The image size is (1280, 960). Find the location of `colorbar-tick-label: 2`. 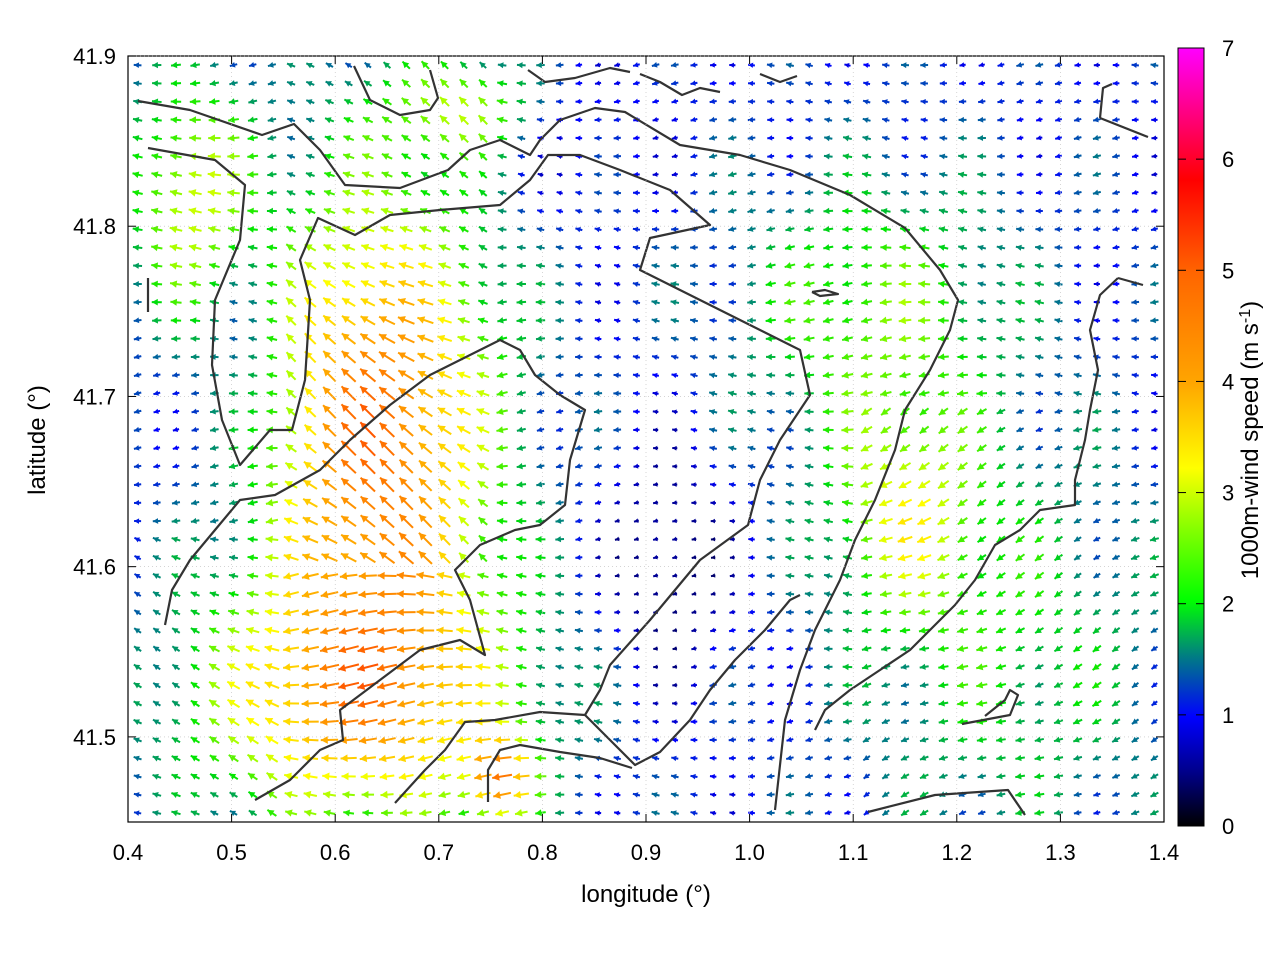

colorbar-tick-label: 2 is located at coordinates (1228, 604).